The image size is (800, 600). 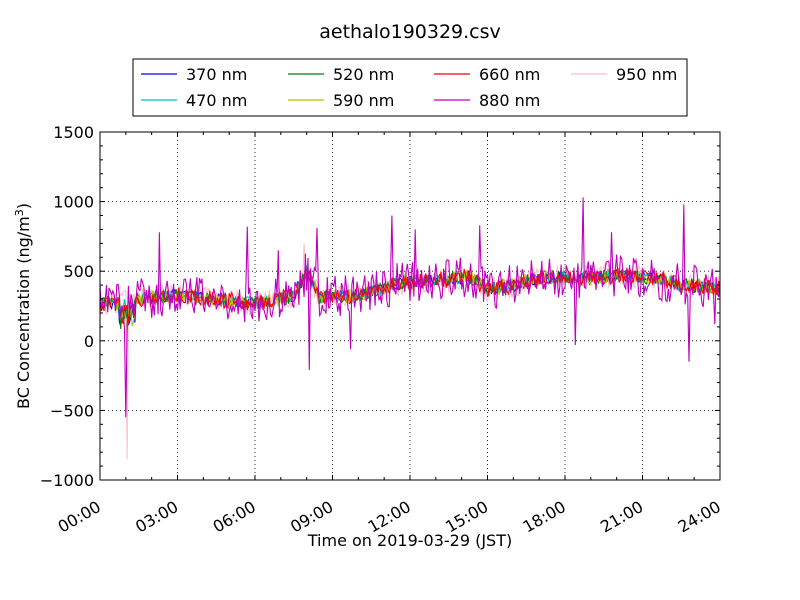 What do you see at coordinates (363, 74) in the screenshot?
I see `legend-label: 520 nm` at bounding box center [363, 74].